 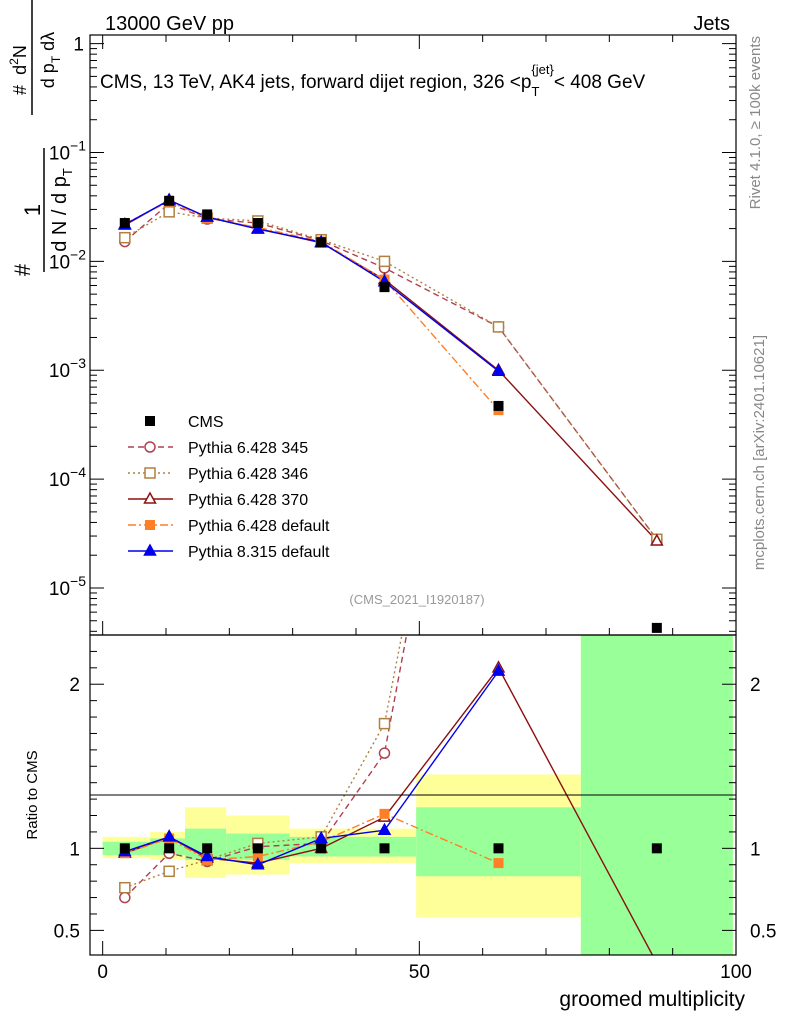 What do you see at coordinates (74, 849) in the screenshot?
I see `ratio-y-tick-label: 1` at bounding box center [74, 849].